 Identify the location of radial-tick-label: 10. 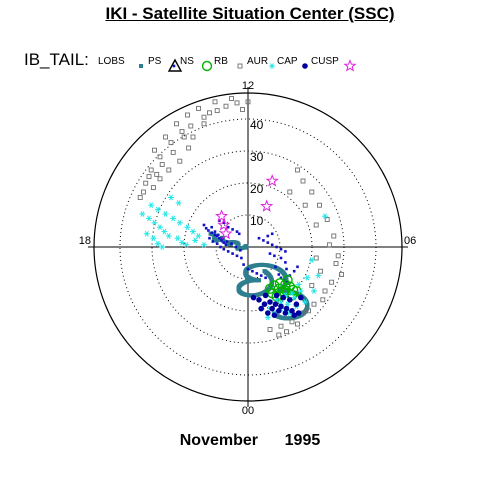
(257, 221).